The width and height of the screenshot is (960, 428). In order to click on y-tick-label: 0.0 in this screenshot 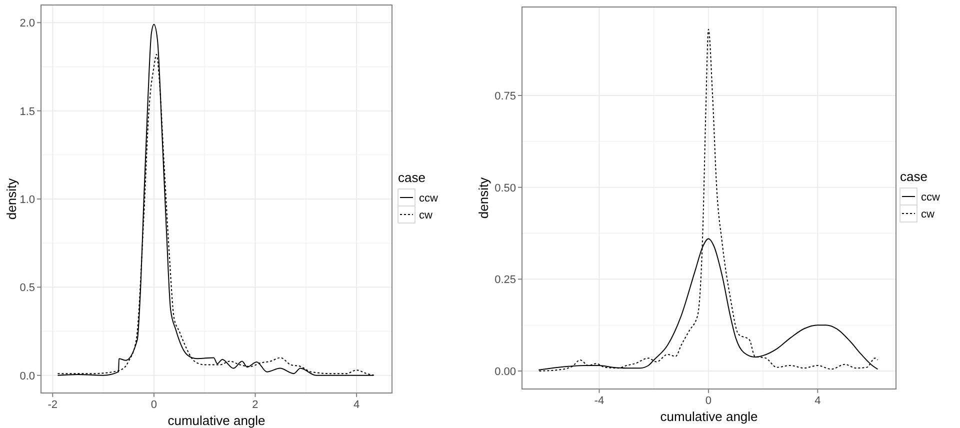, I will do `click(27, 376)`.